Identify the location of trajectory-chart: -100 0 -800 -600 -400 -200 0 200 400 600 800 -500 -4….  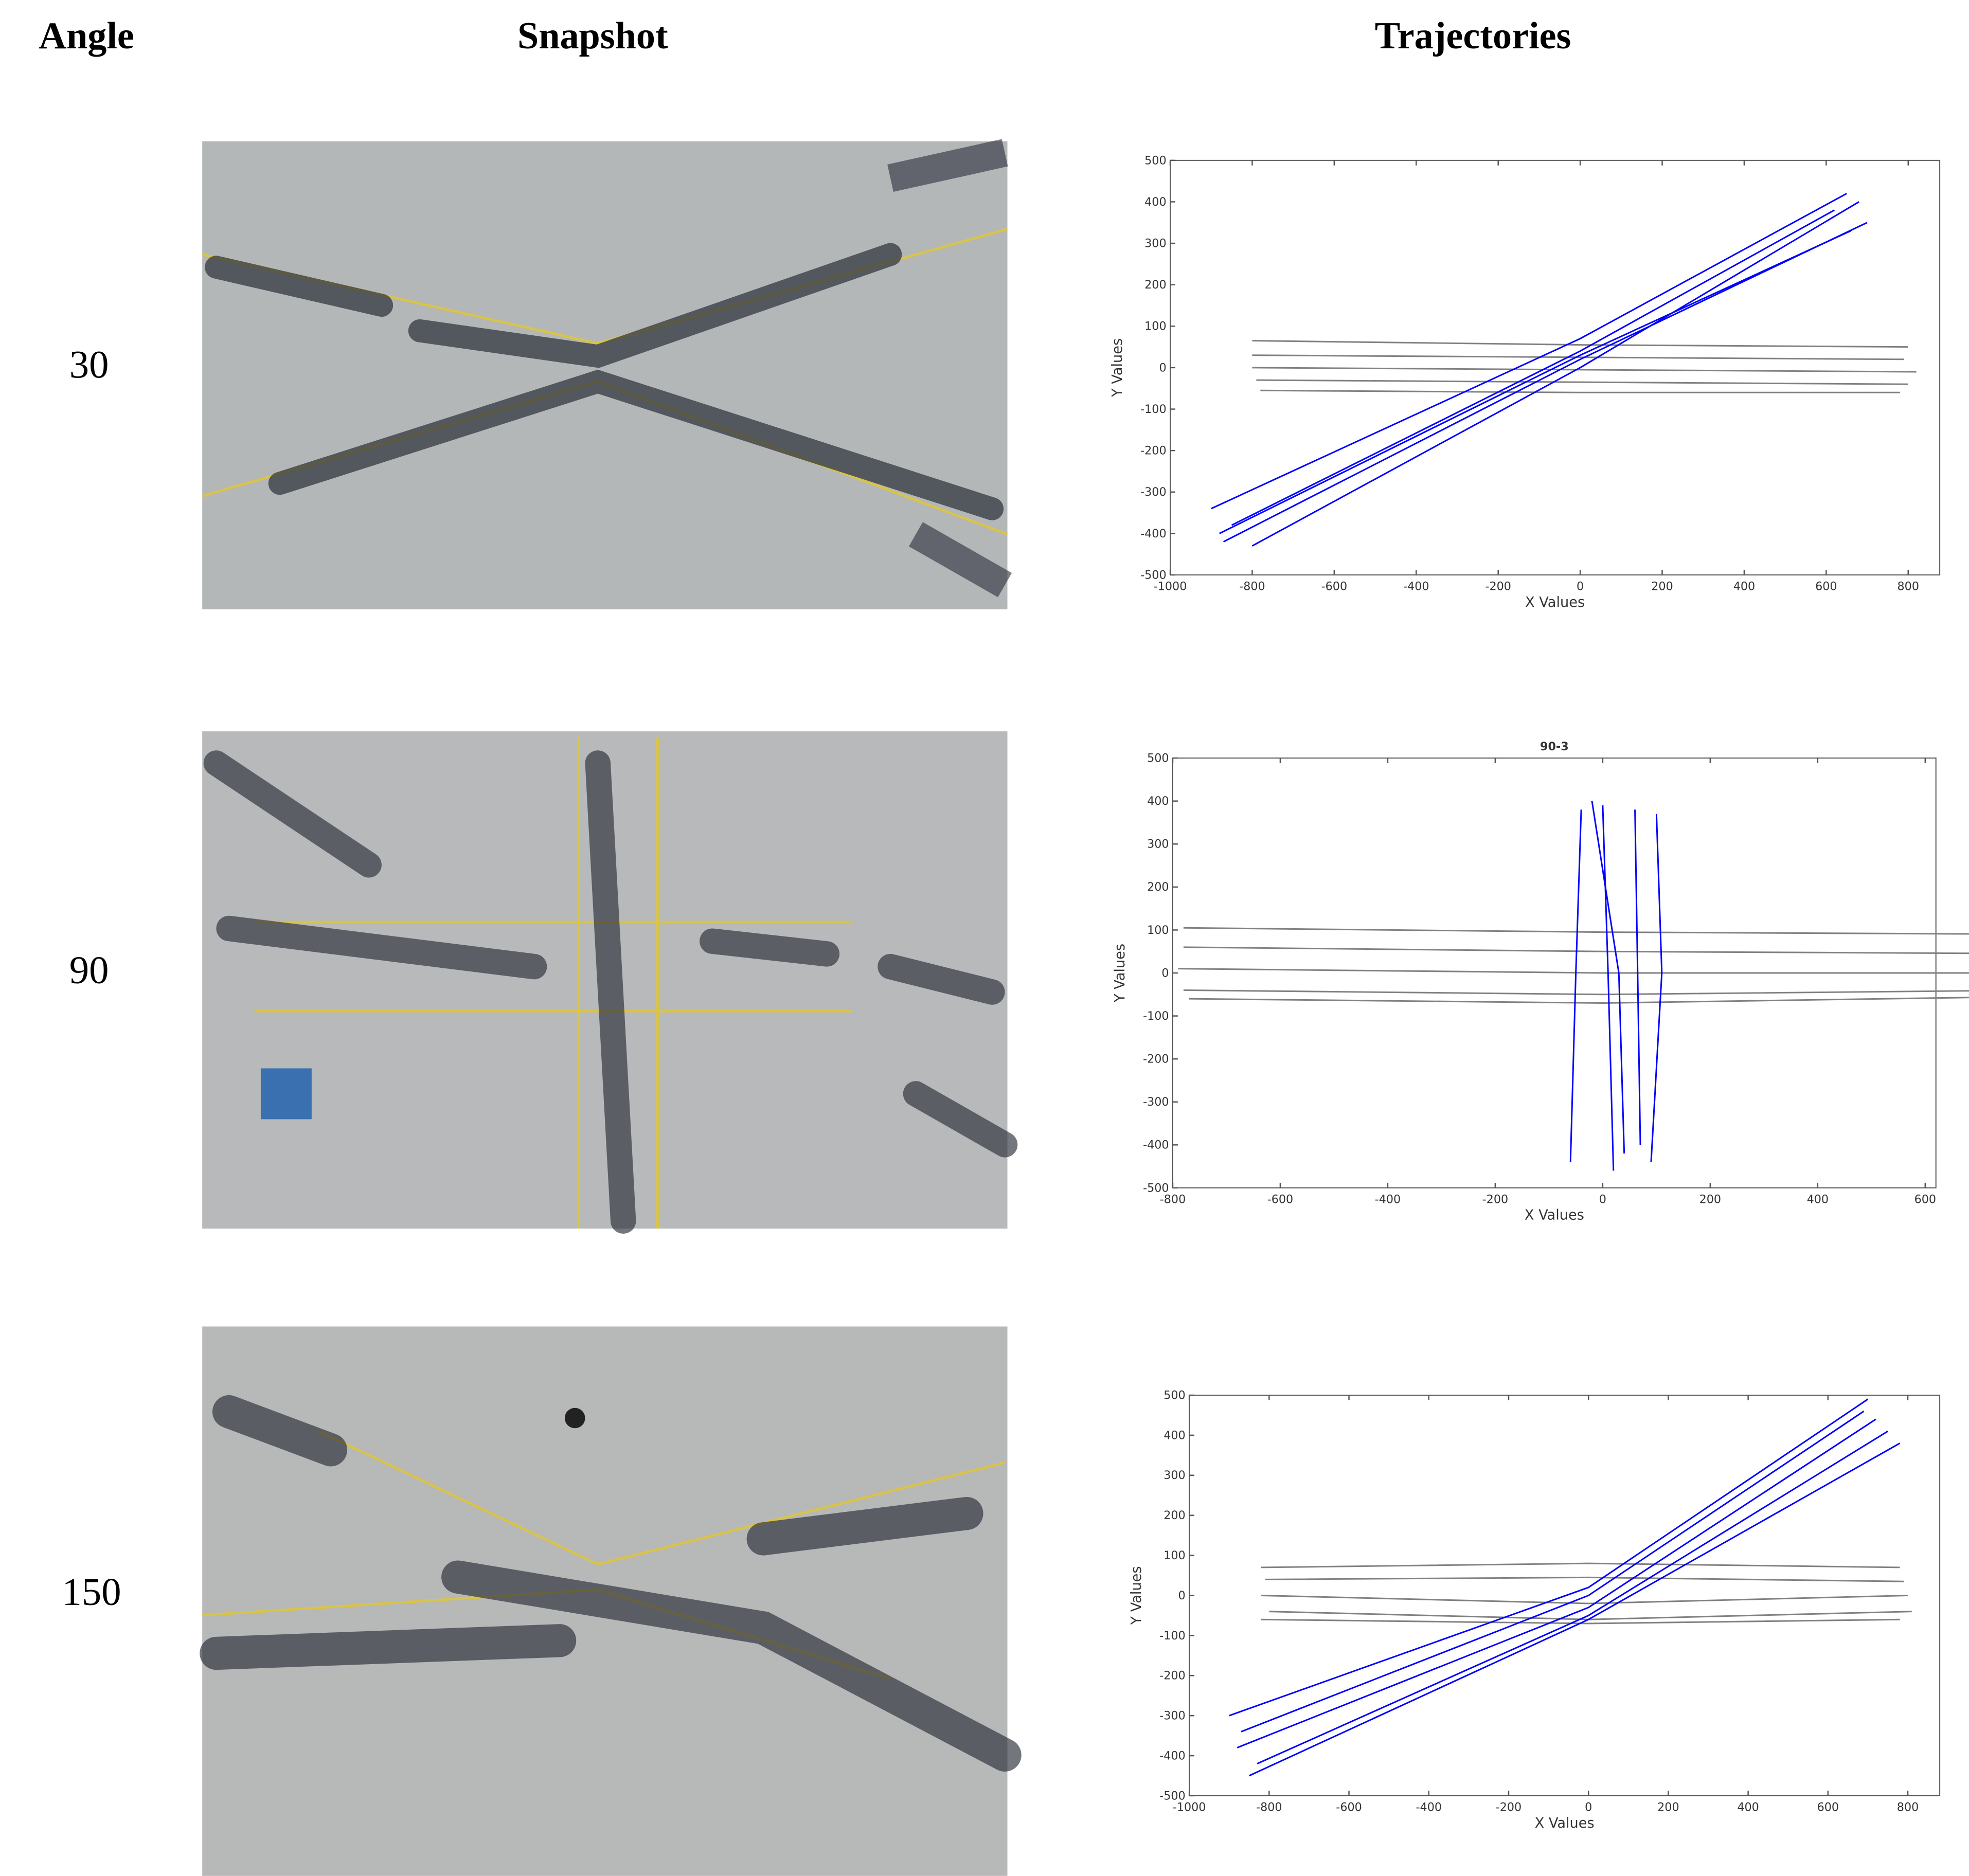
(1525, 382).